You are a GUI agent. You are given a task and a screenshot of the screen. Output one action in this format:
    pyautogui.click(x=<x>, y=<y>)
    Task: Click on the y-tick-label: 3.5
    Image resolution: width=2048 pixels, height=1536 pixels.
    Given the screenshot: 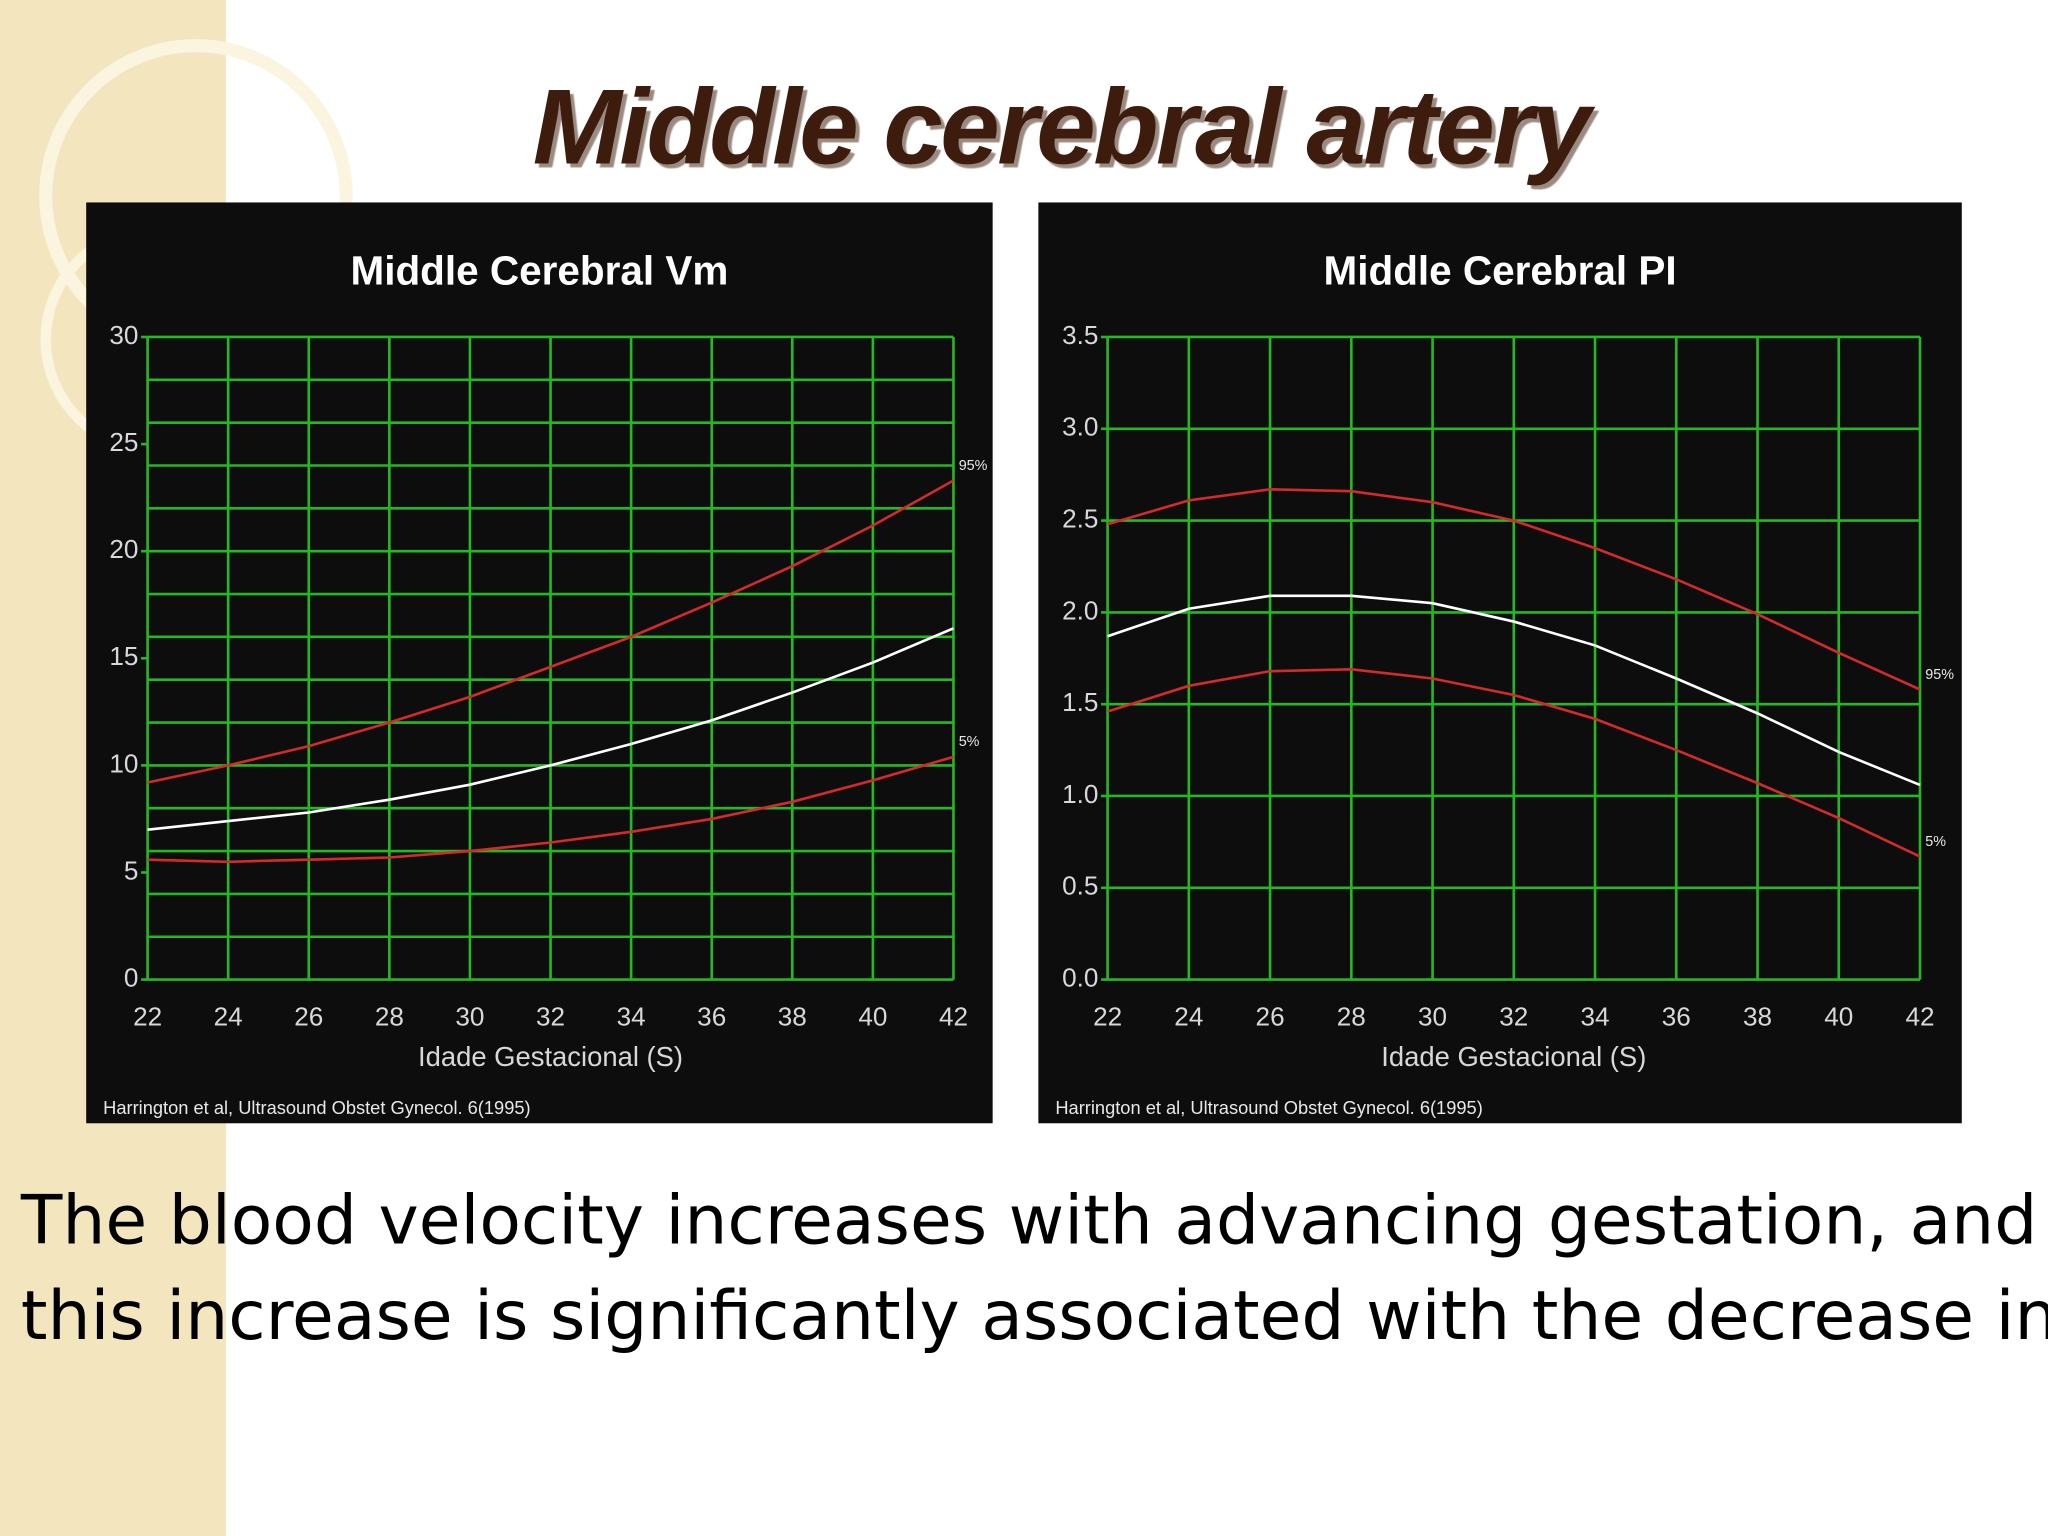 What is the action you would take?
    pyautogui.click(x=1080, y=335)
    